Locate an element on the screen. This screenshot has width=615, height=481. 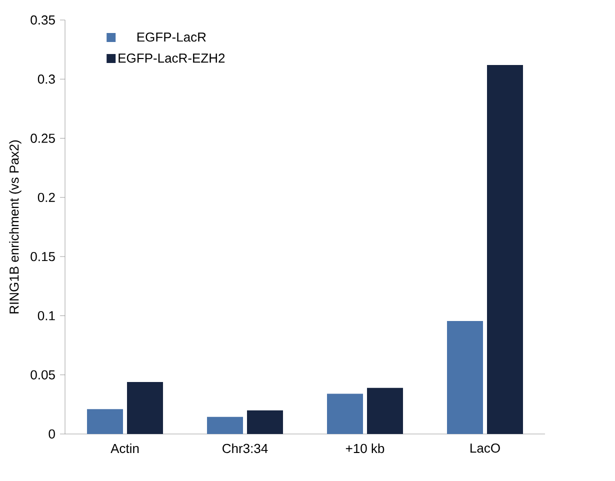
legend-label: EGFP-LacR-EZH2 is located at coordinates (171, 58).